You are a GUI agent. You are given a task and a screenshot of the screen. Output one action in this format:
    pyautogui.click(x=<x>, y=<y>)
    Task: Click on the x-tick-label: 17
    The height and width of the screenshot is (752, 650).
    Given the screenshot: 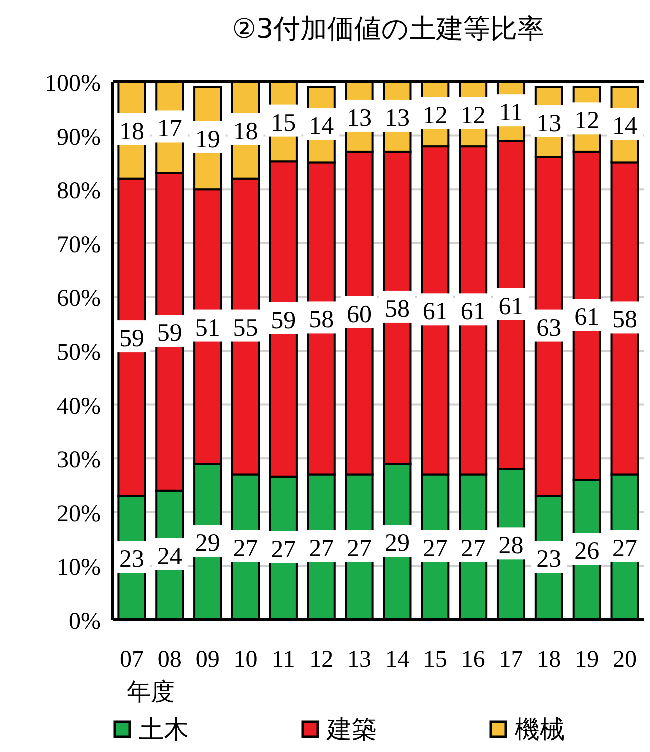 What is the action you would take?
    pyautogui.click(x=511, y=660)
    